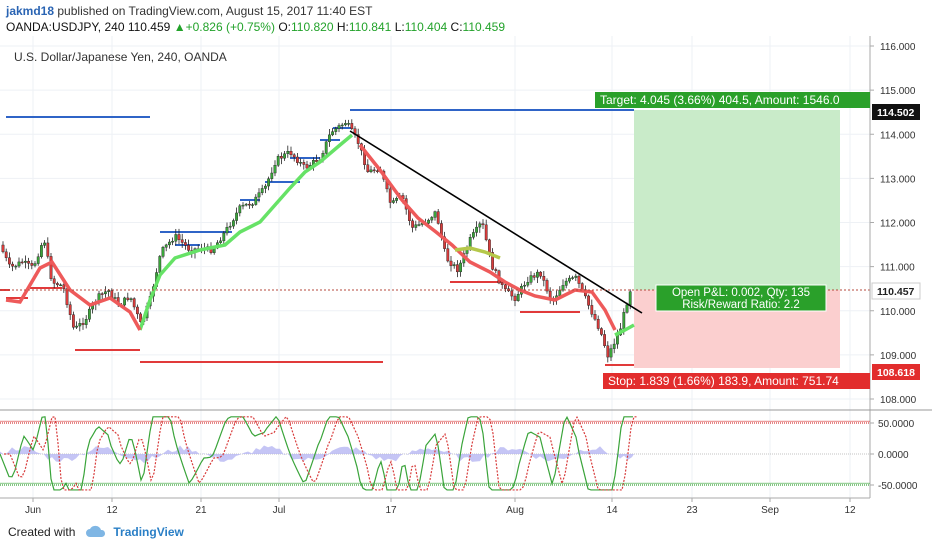 The image size is (932, 550). I want to click on osc-histogram, so click(317, 454).